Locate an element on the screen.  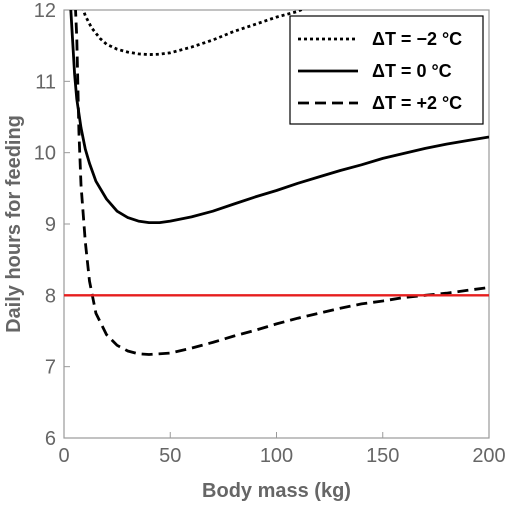
x-tick-label: 0 is located at coordinates (63, 456).